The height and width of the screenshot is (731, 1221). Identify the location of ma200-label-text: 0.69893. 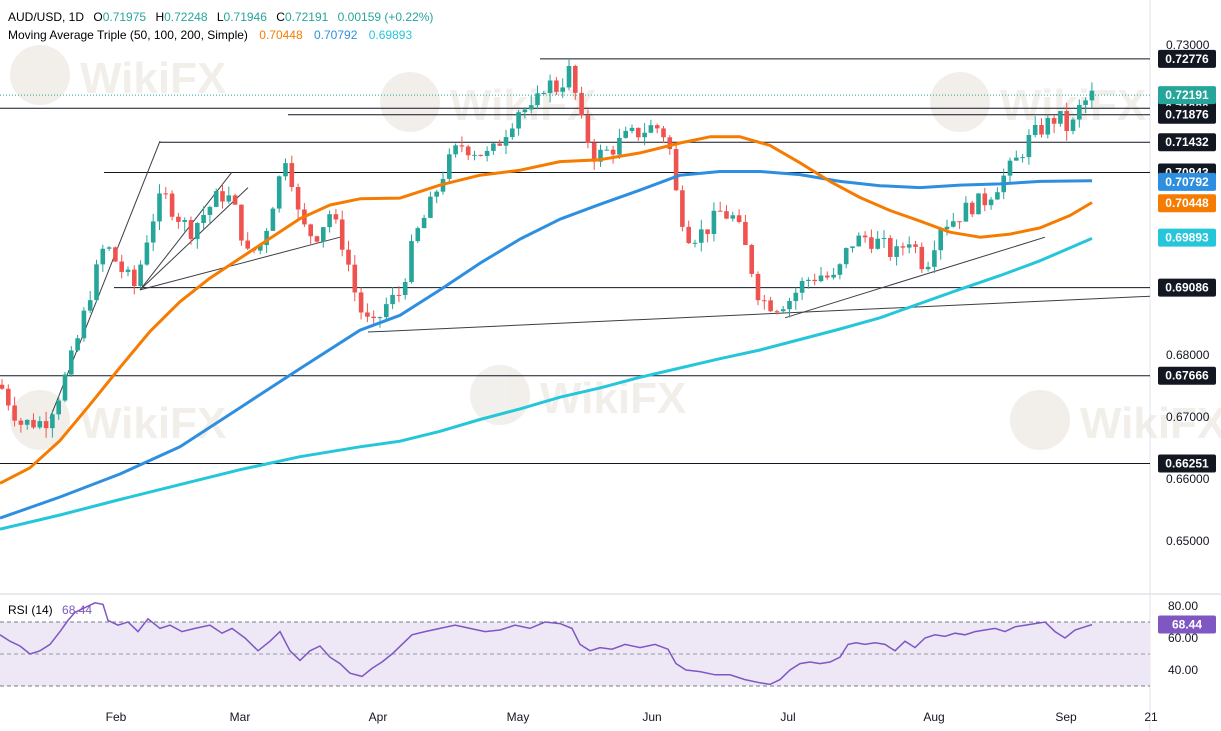
(1187, 238).